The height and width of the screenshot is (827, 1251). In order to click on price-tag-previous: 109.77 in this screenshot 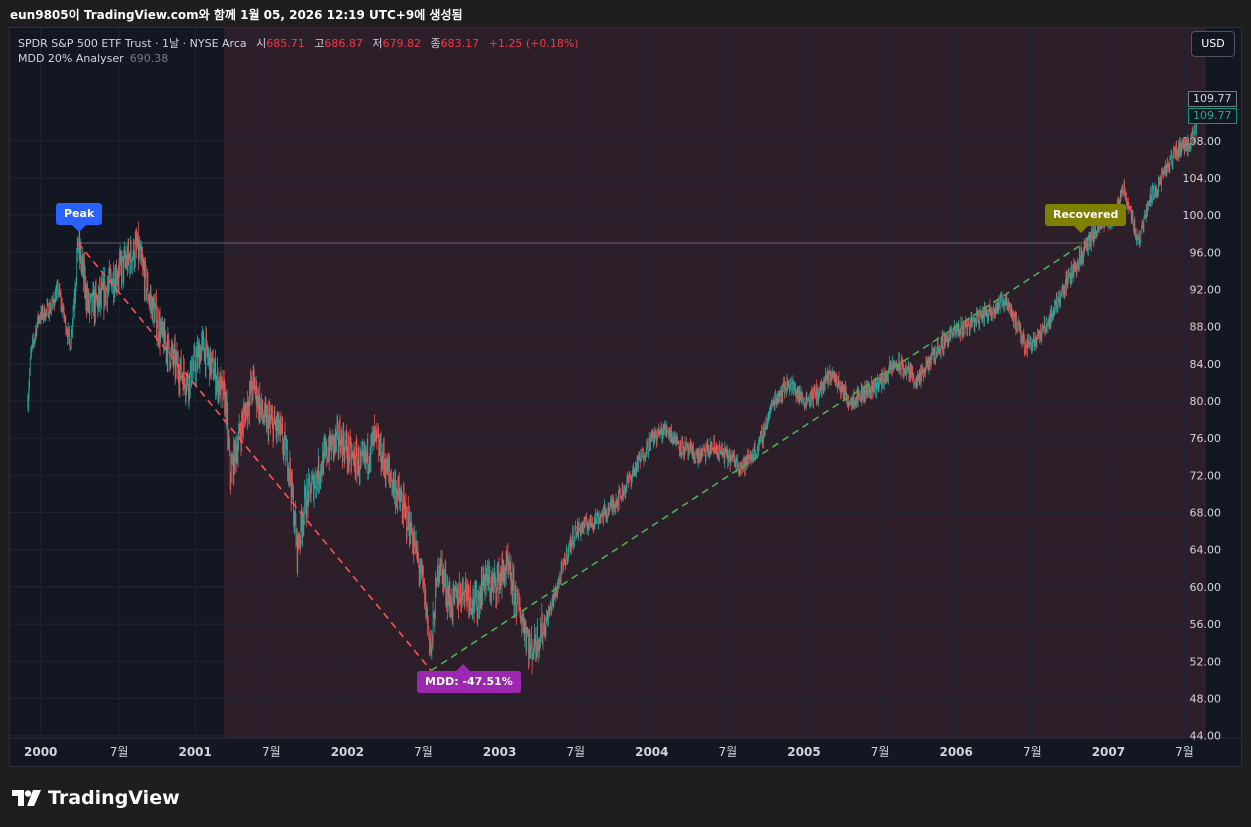, I will do `click(1212, 99)`.